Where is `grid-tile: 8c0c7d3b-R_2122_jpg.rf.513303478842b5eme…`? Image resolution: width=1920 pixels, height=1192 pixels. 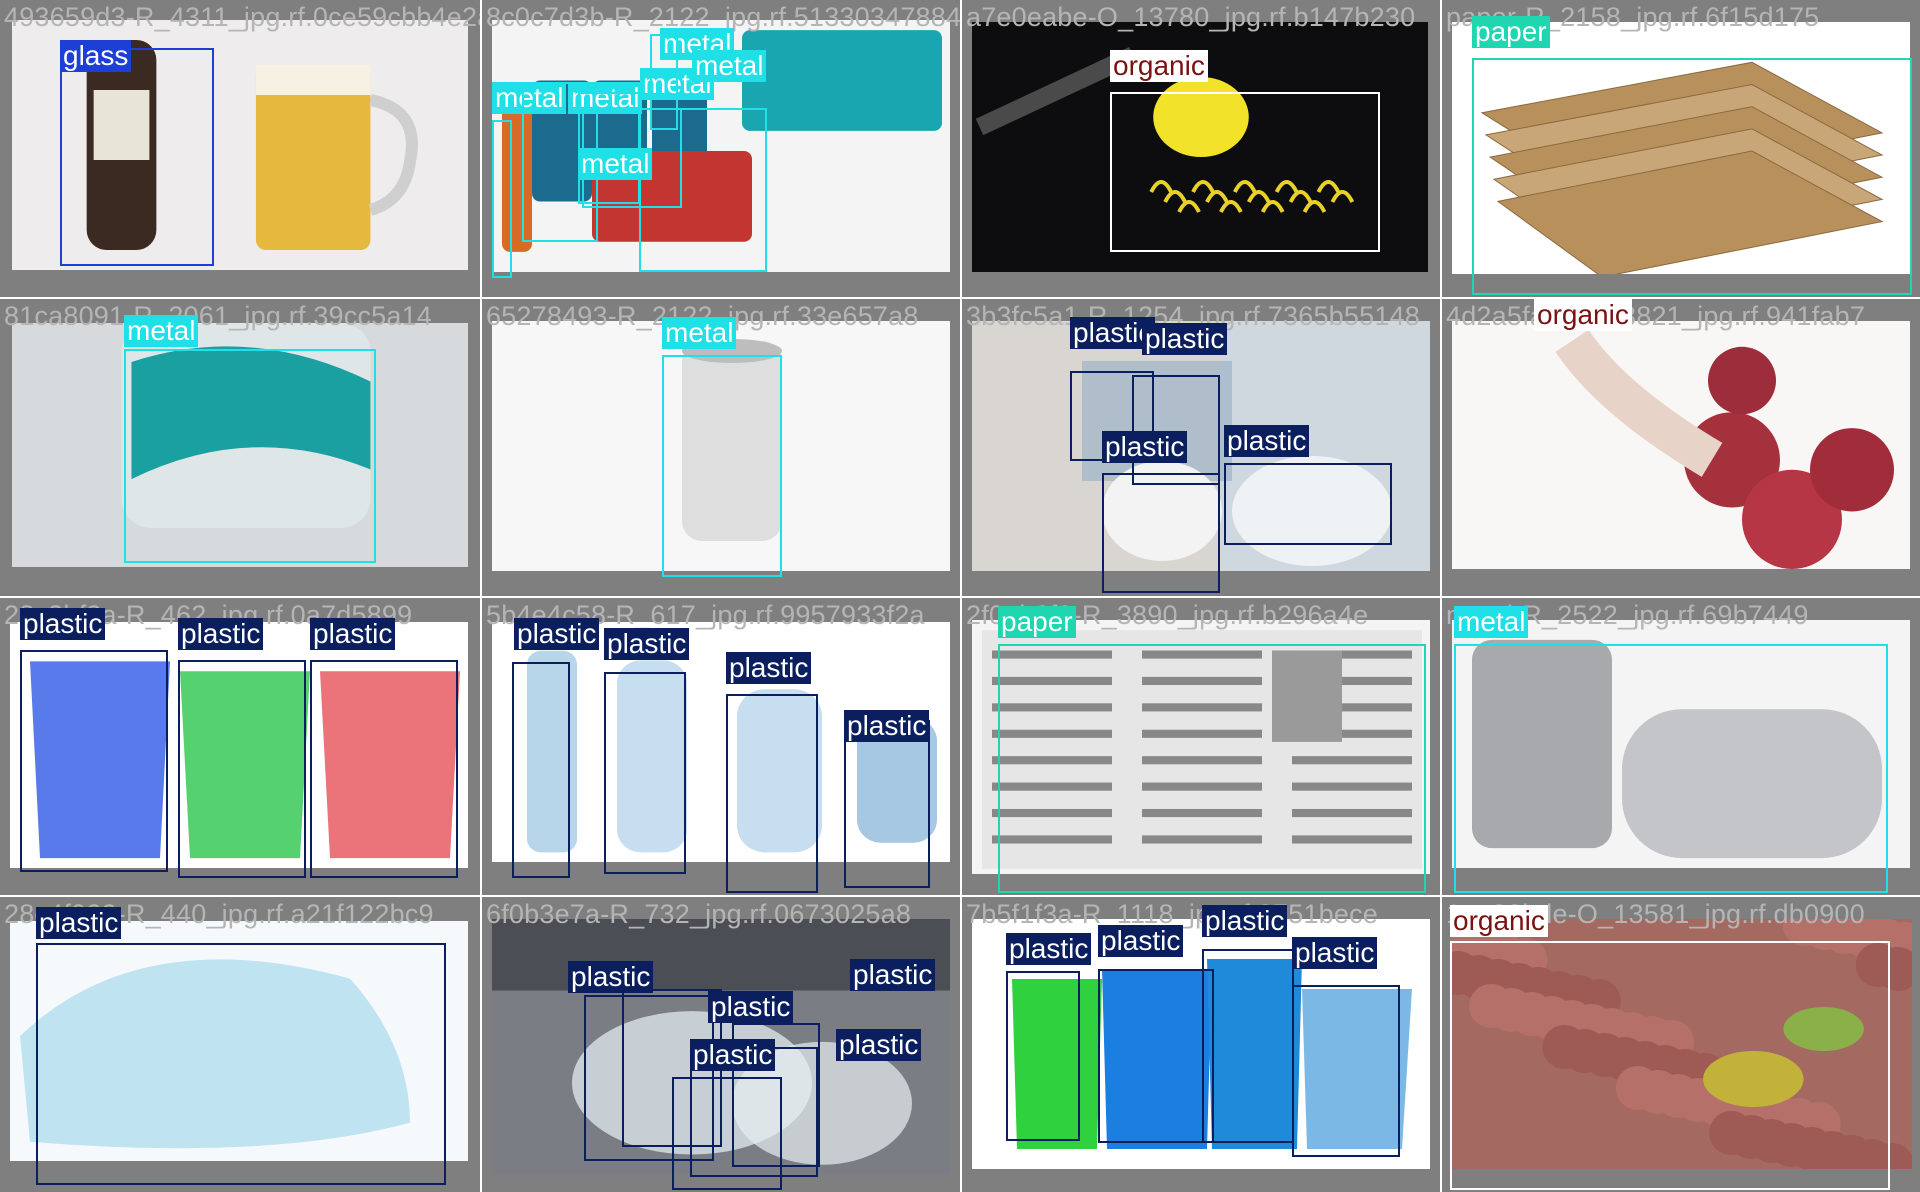 grid-tile: 8c0c7d3b-R_2122_jpg.rf.513303478842b5eme… is located at coordinates (721, 148).